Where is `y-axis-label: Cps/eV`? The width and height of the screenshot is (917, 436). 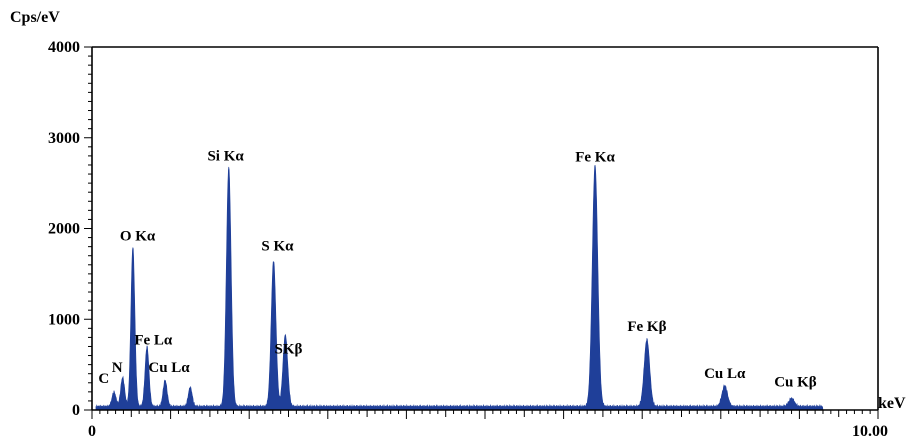 y-axis-label: Cps/eV is located at coordinates (35, 17).